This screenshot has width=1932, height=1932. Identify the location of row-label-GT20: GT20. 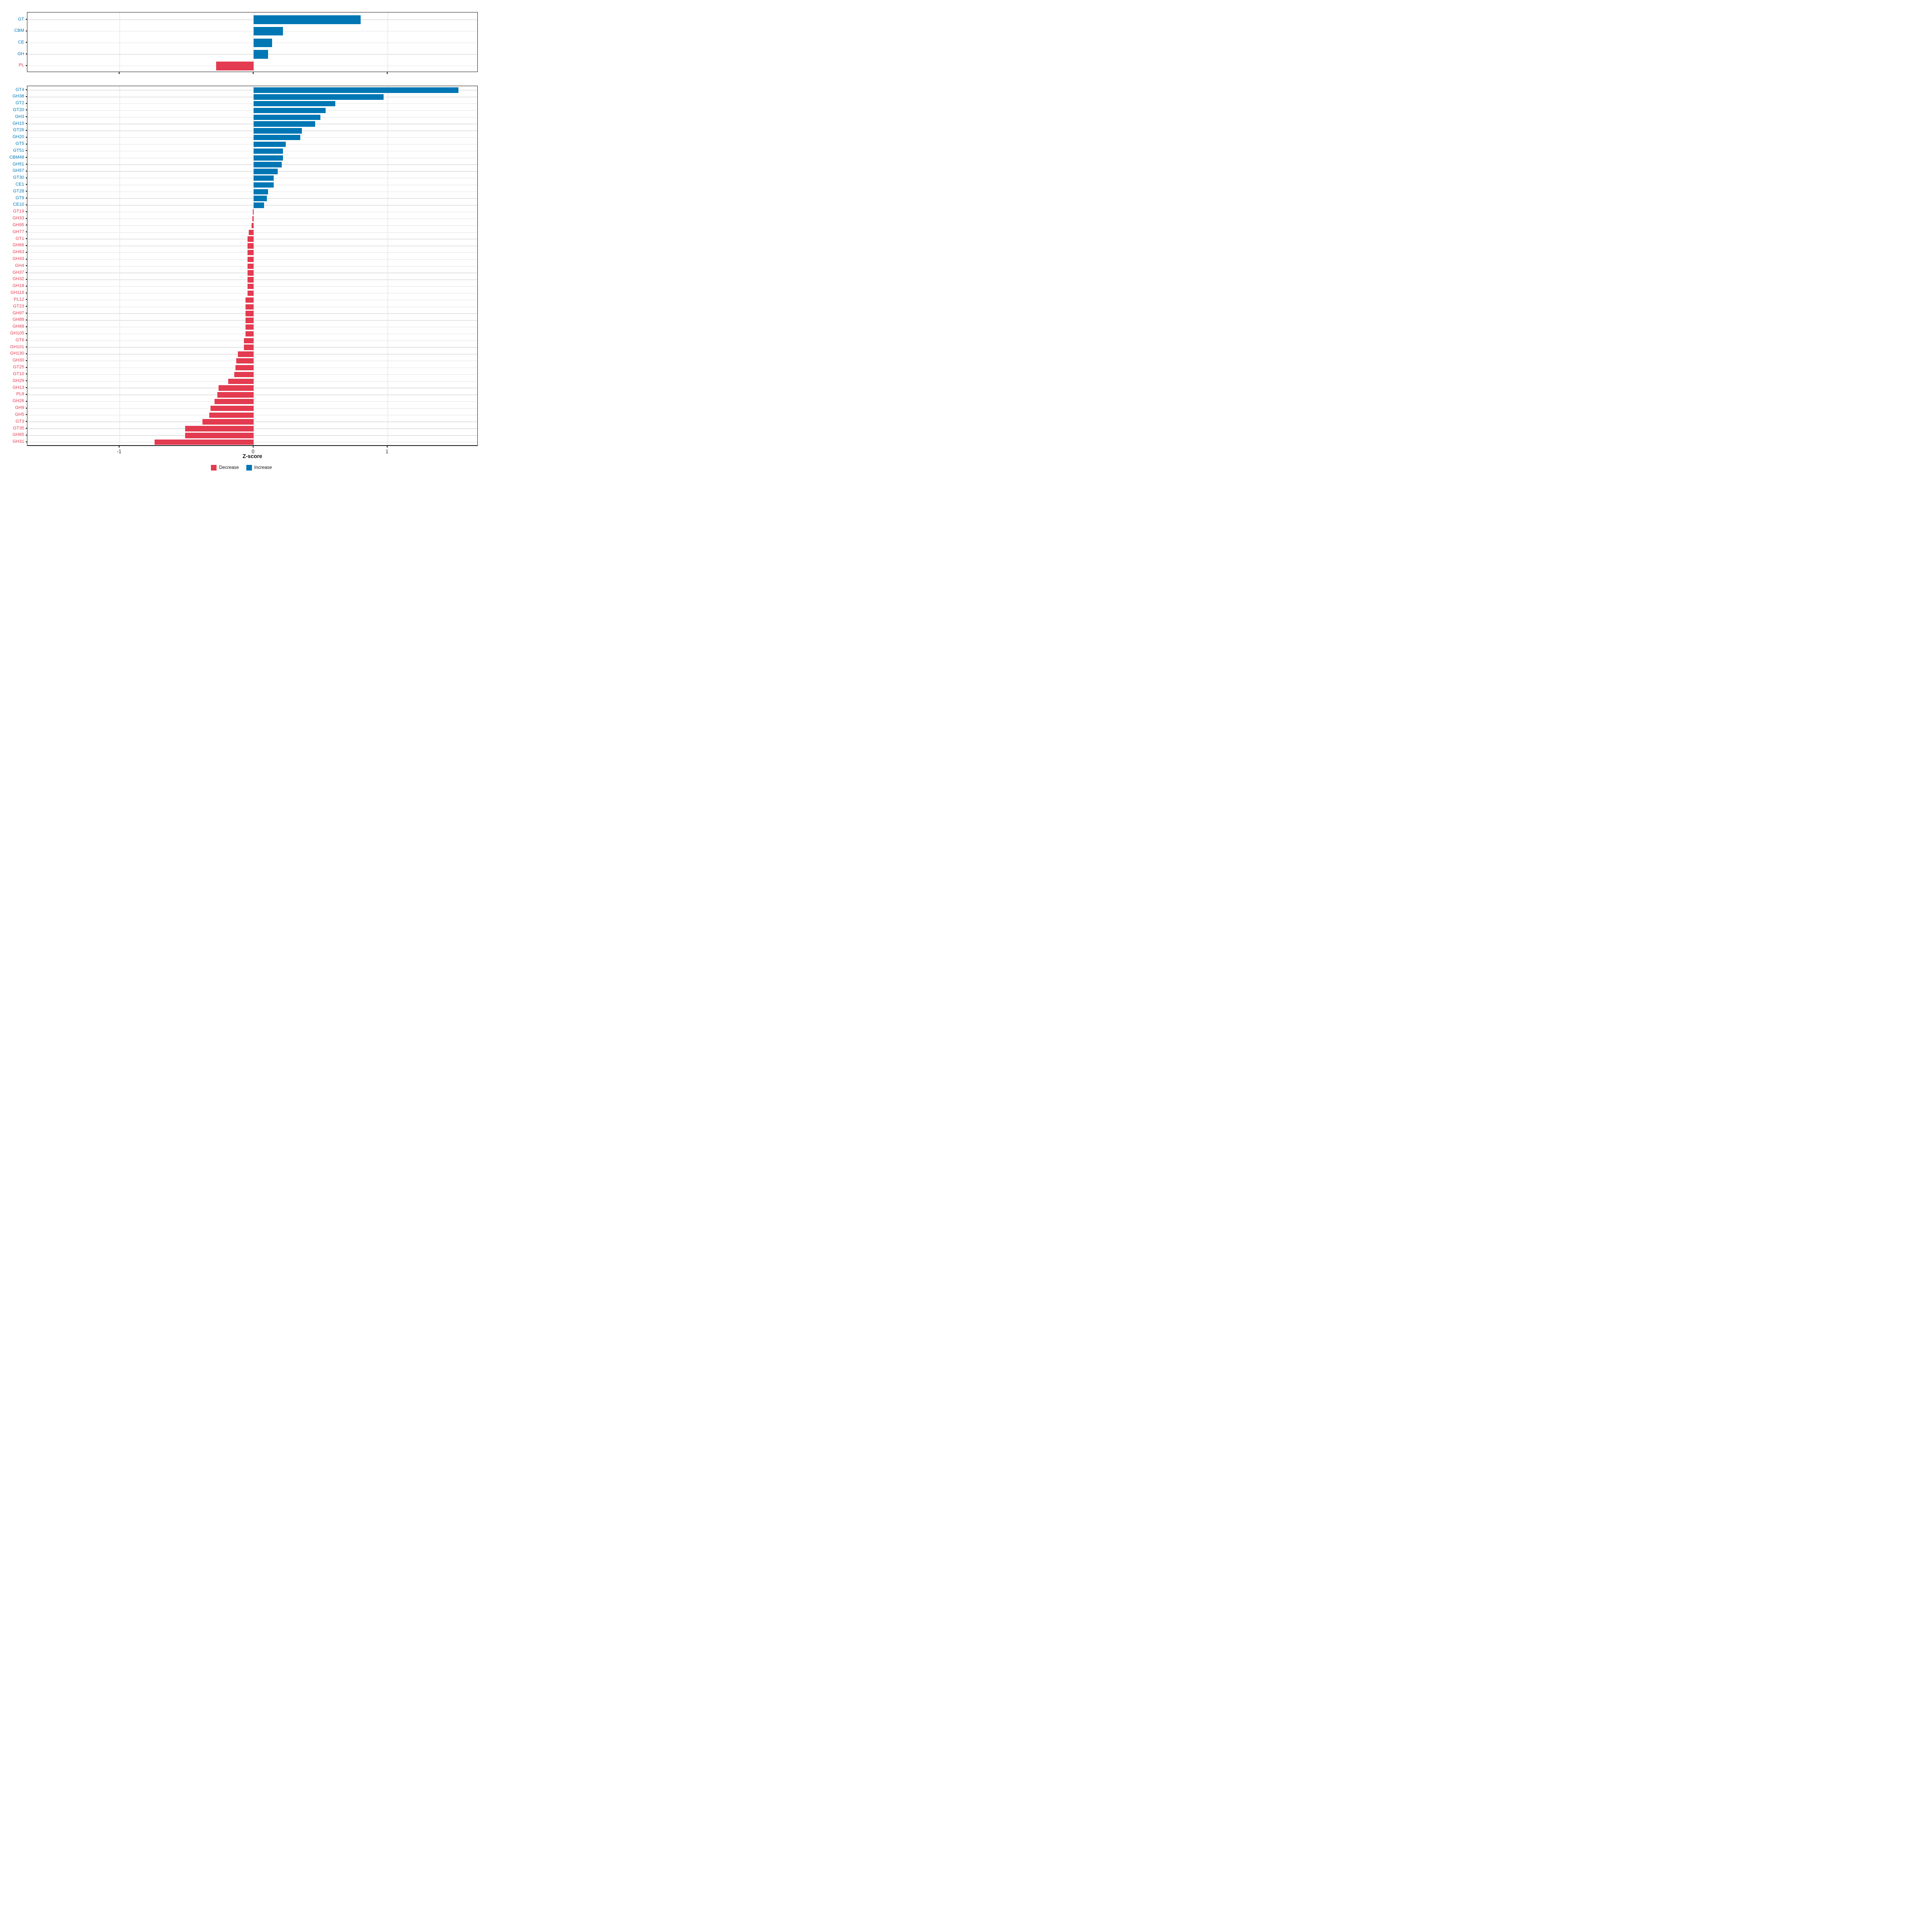
(18, 109).